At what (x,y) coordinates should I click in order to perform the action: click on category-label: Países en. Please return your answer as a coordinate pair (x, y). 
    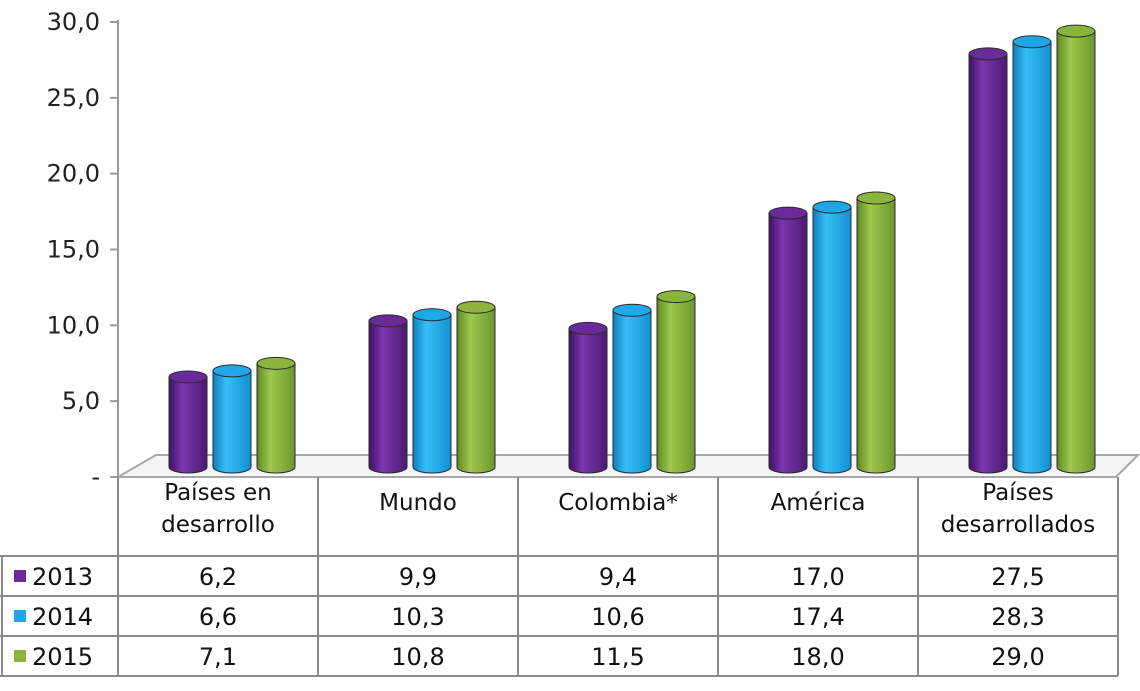
    Looking at the image, I should click on (217, 493).